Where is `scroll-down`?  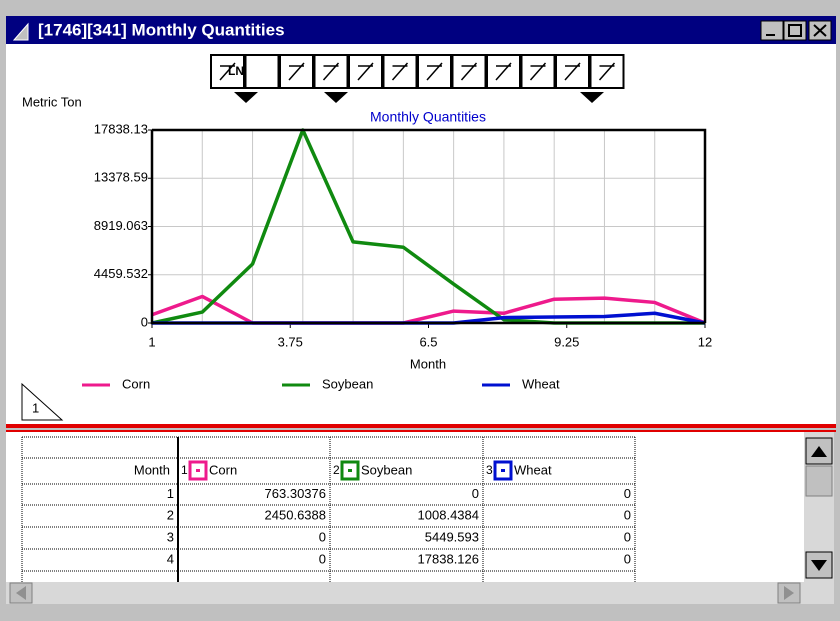
scroll-down is located at coordinates (819, 565).